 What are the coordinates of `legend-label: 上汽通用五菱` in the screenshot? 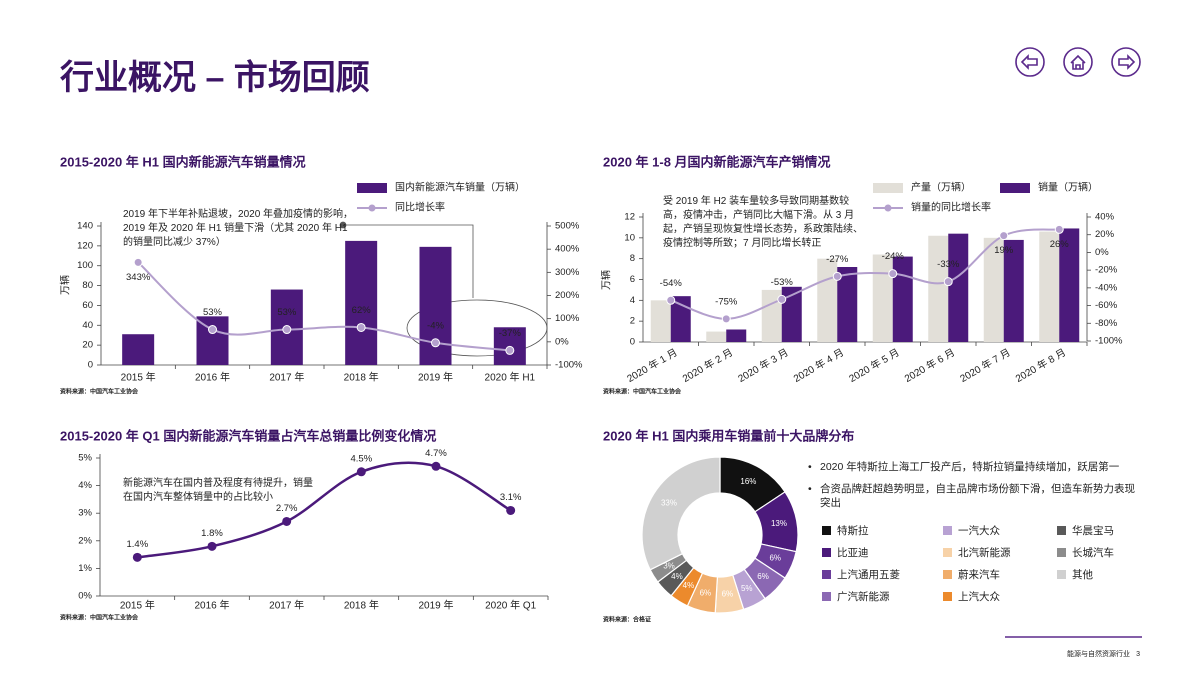 It's located at (868, 574).